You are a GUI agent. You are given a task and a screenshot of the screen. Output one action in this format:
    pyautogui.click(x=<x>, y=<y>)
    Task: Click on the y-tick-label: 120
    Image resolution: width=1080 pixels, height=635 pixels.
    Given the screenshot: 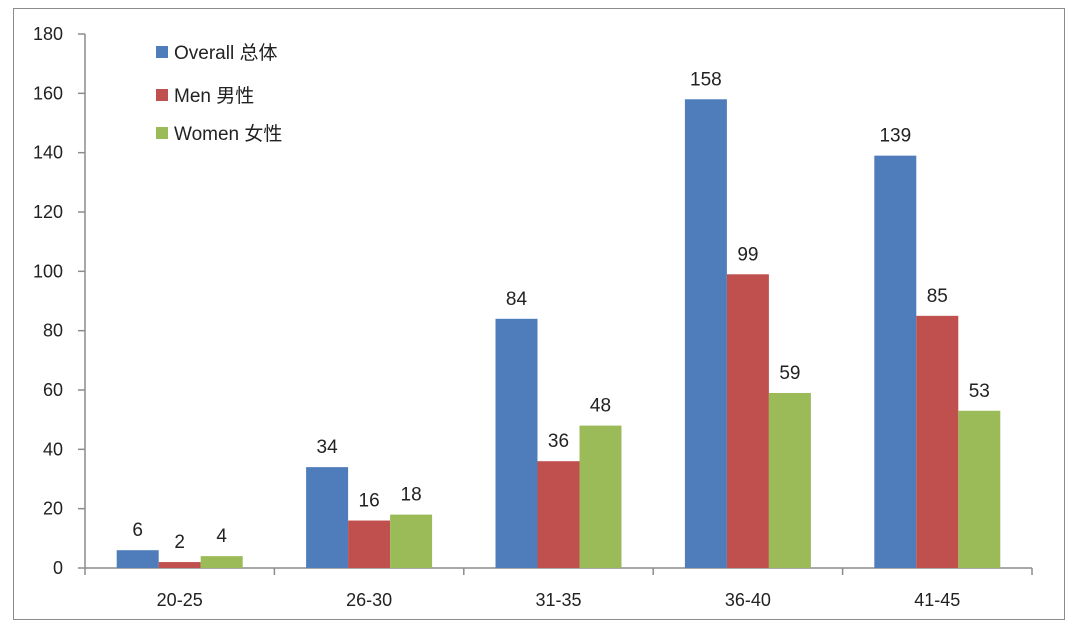 What is the action you would take?
    pyautogui.click(x=48, y=212)
    